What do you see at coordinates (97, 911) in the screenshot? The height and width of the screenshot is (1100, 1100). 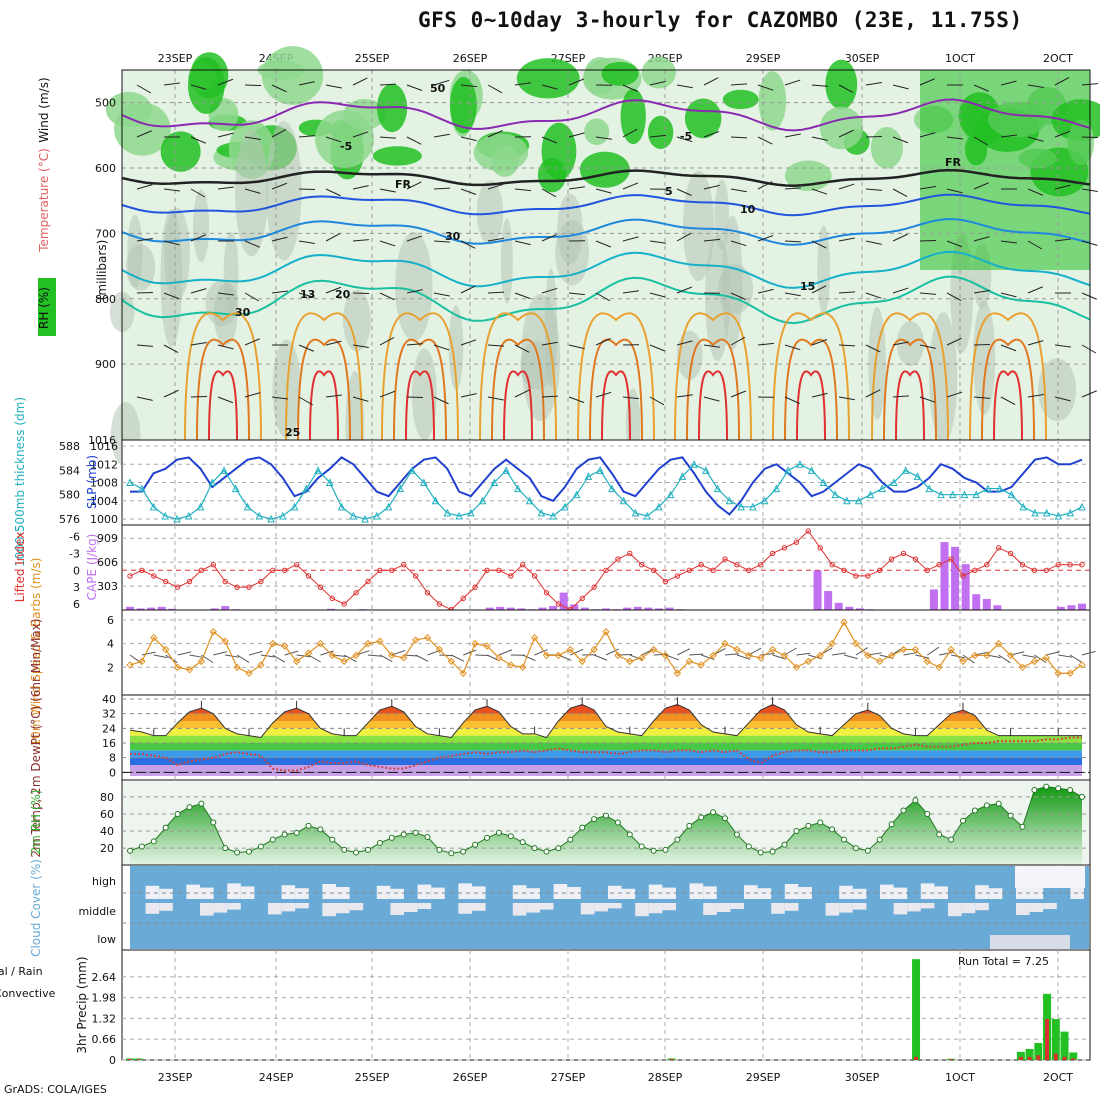 I see `cloud-level-label: middle` at bounding box center [97, 911].